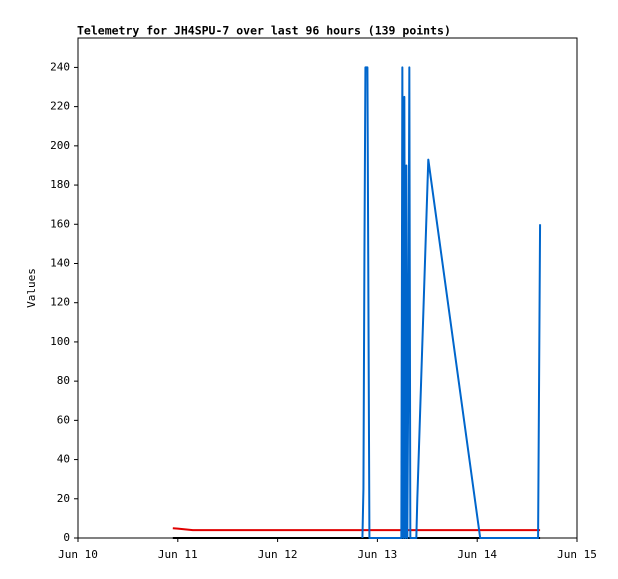 This screenshot has height=579, width=618. What do you see at coordinates (60, 184) in the screenshot?
I see `y-tick-label: 180` at bounding box center [60, 184].